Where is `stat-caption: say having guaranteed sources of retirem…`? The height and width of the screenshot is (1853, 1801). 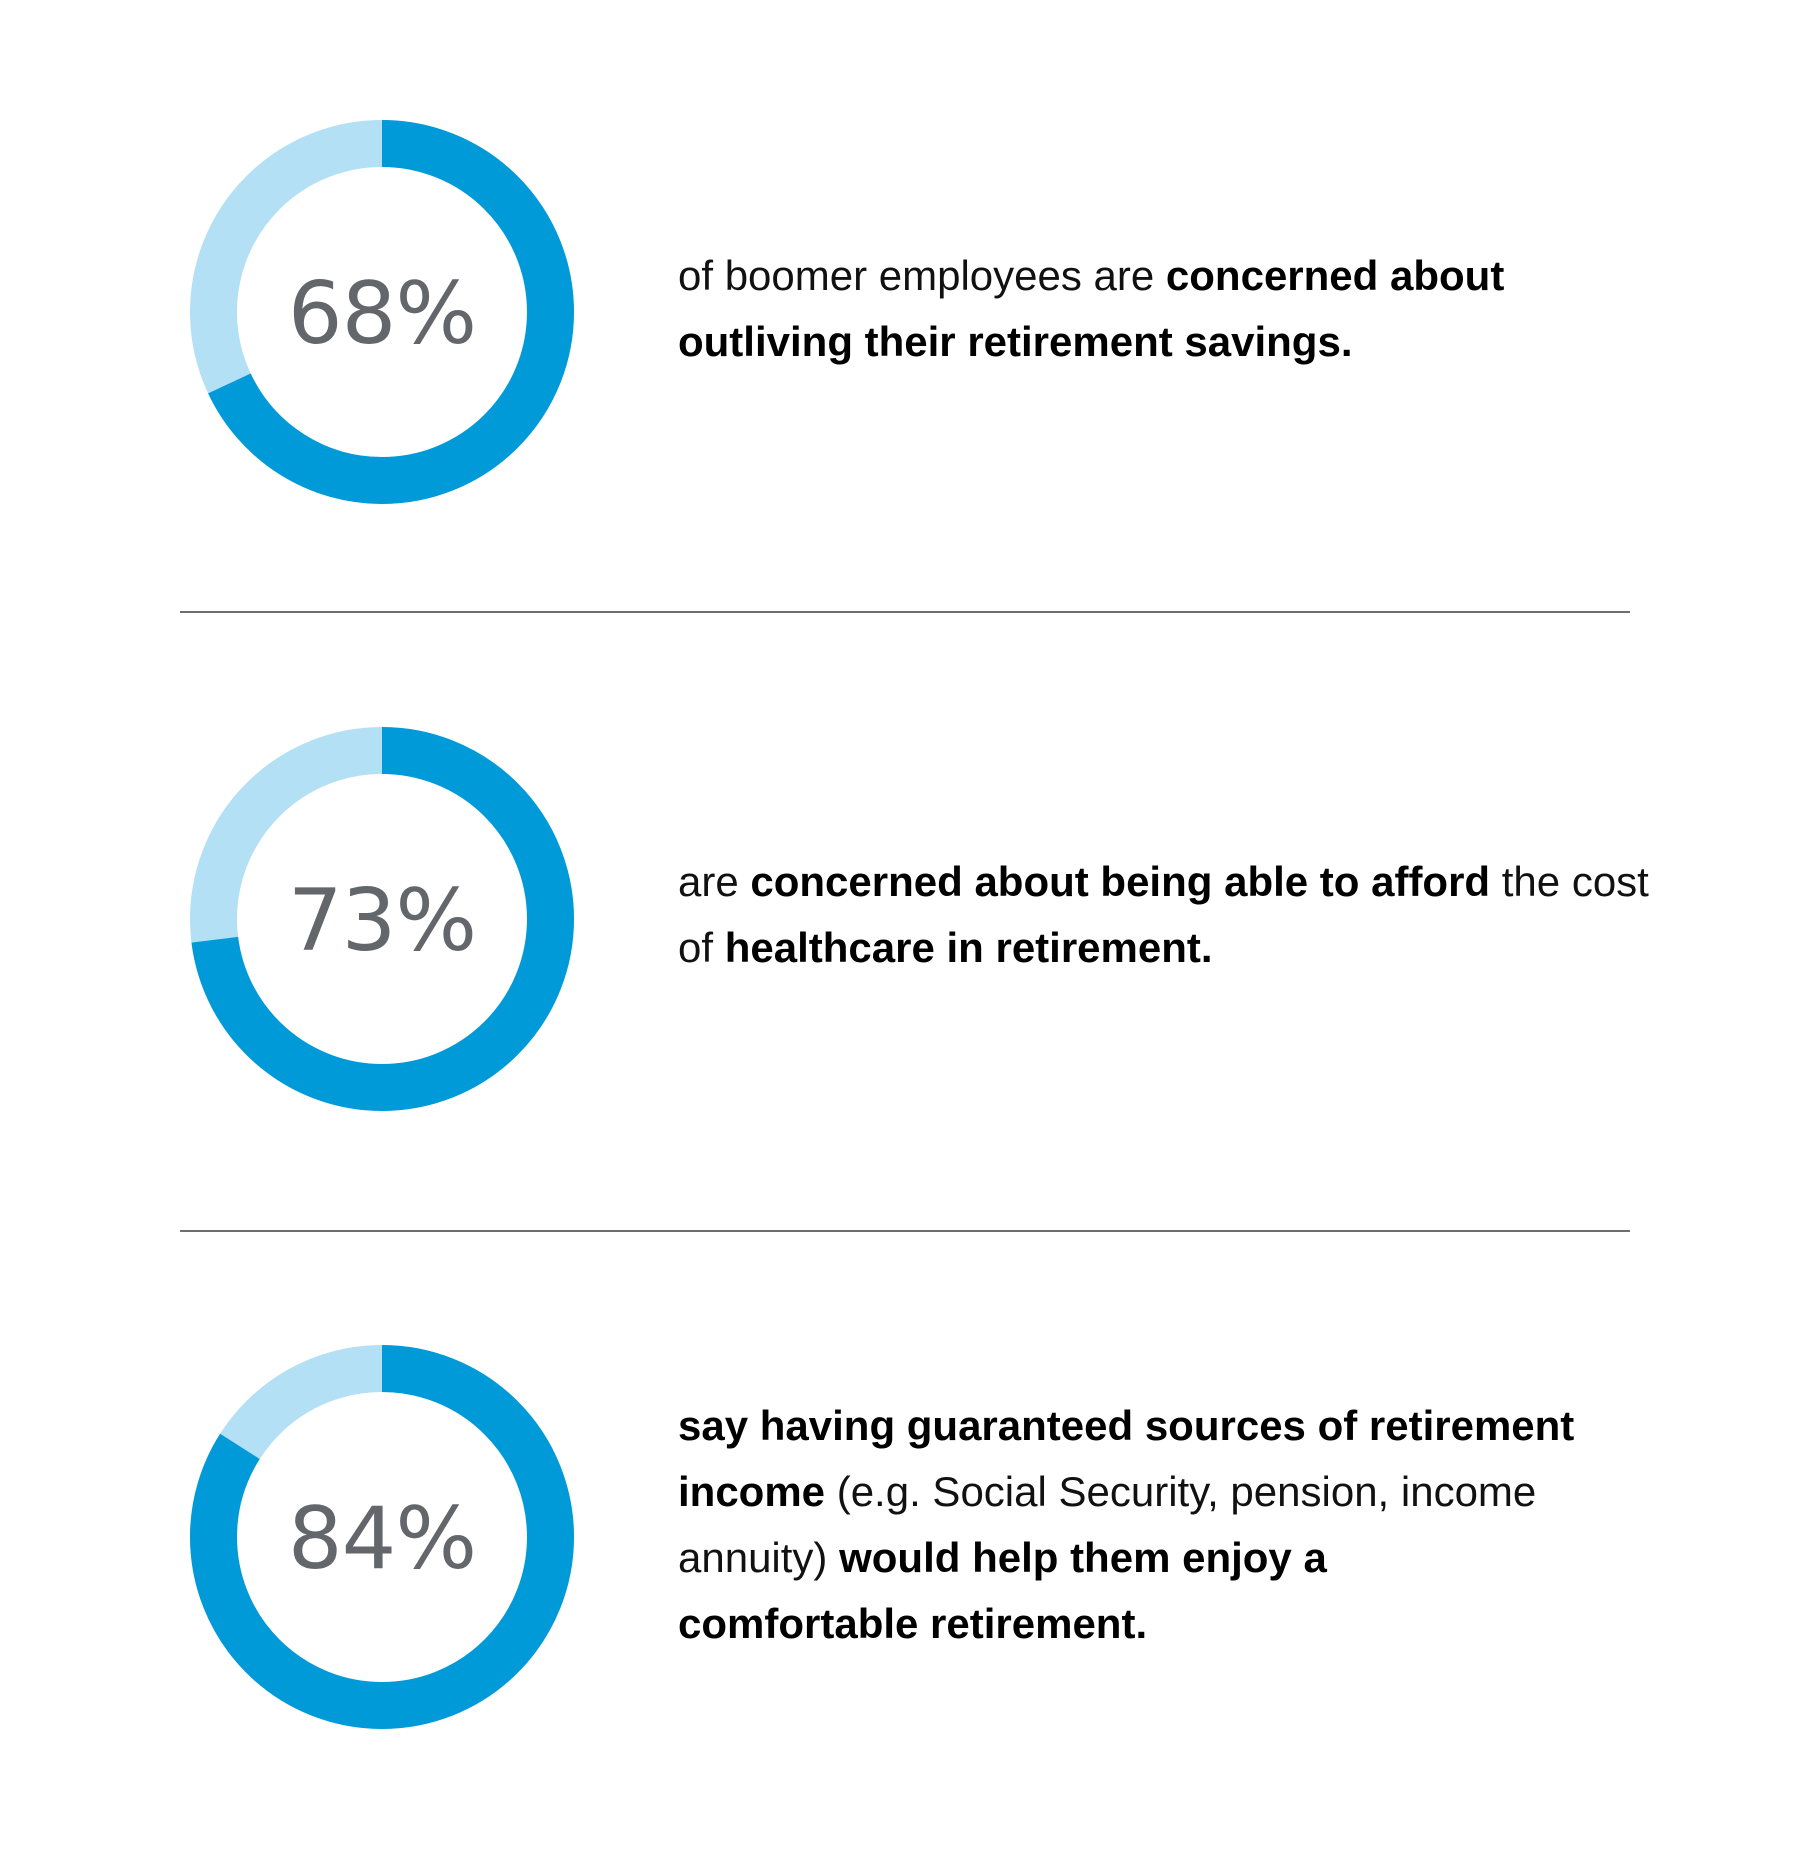
stat-caption: say having guaranteed sources of retirem… is located at coordinates (1128, 1525).